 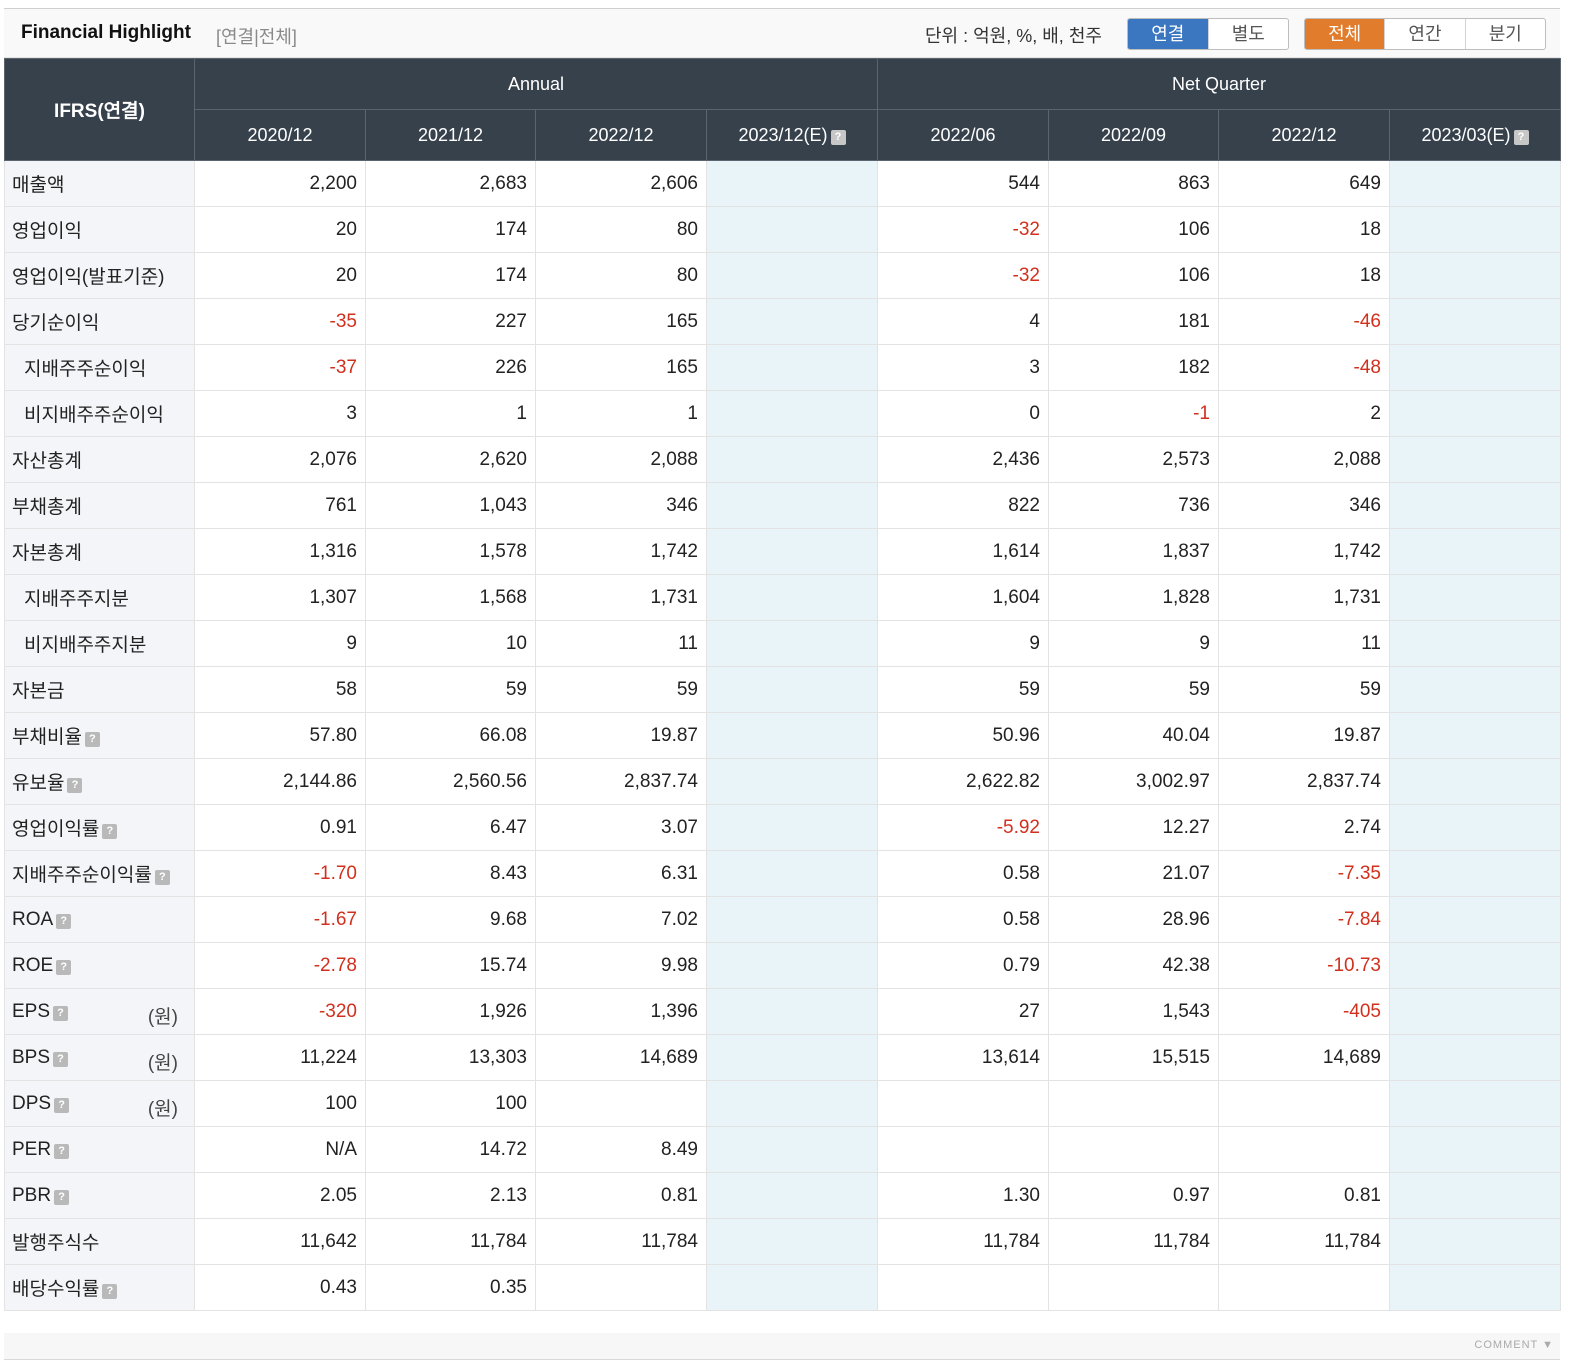 I want to click on table-cell: 8.49, so click(x=621, y=1149).